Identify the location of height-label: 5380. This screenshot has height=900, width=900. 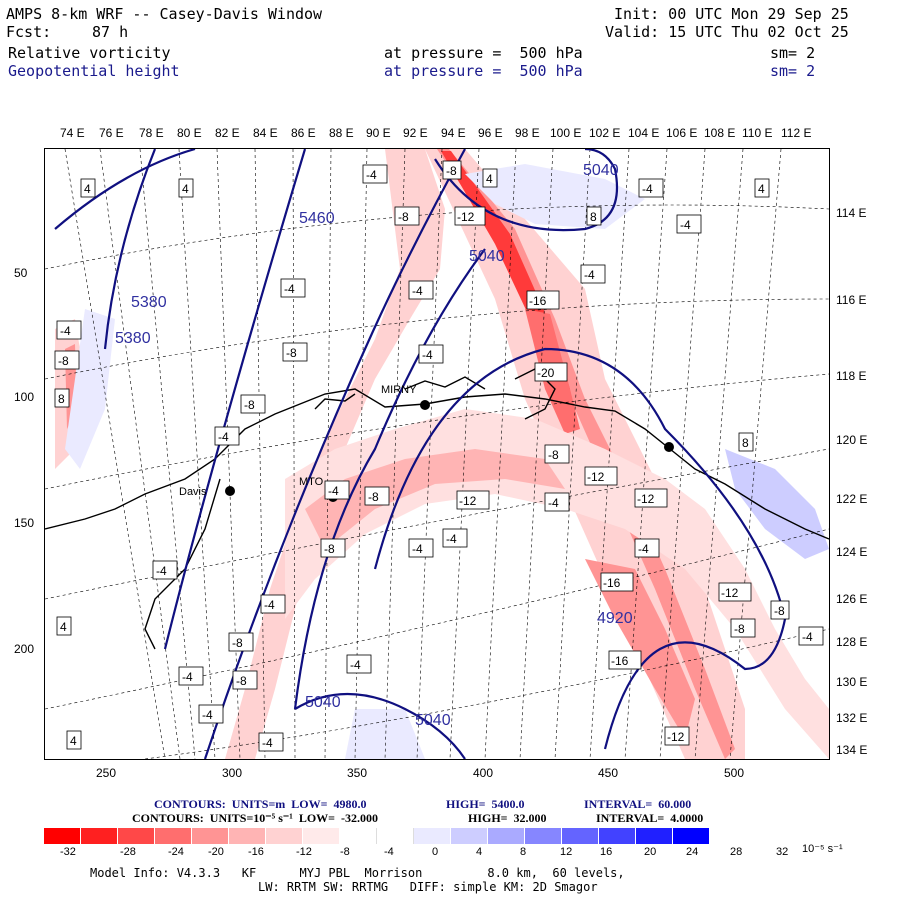
(133, 338).